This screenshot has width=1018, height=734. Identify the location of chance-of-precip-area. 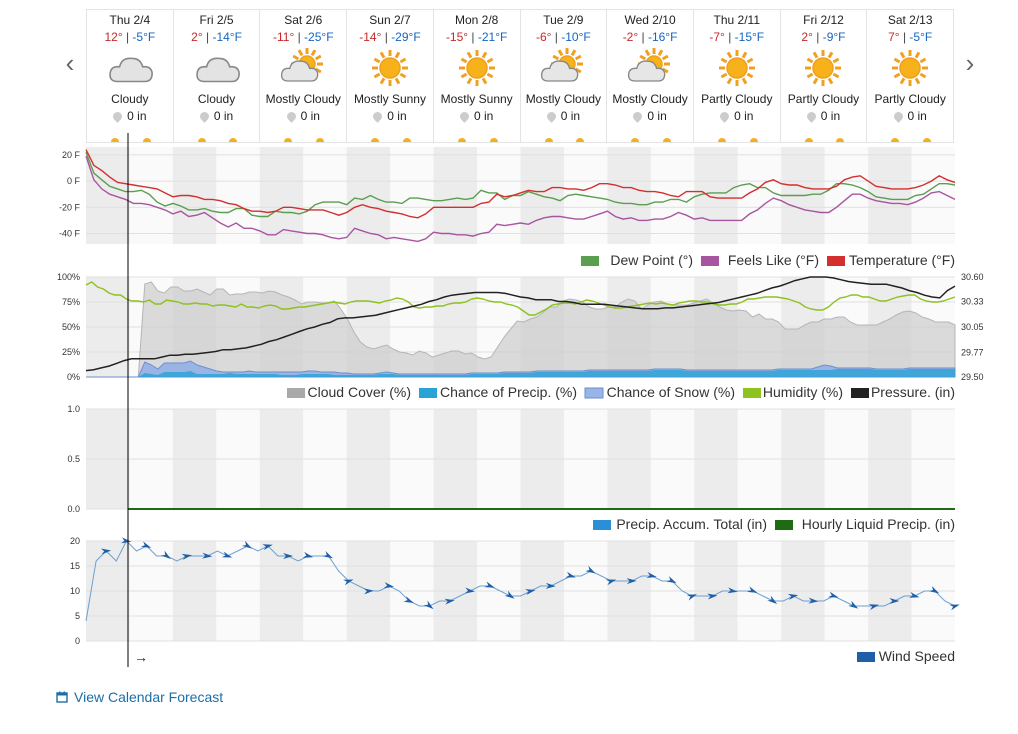
(520, 373).